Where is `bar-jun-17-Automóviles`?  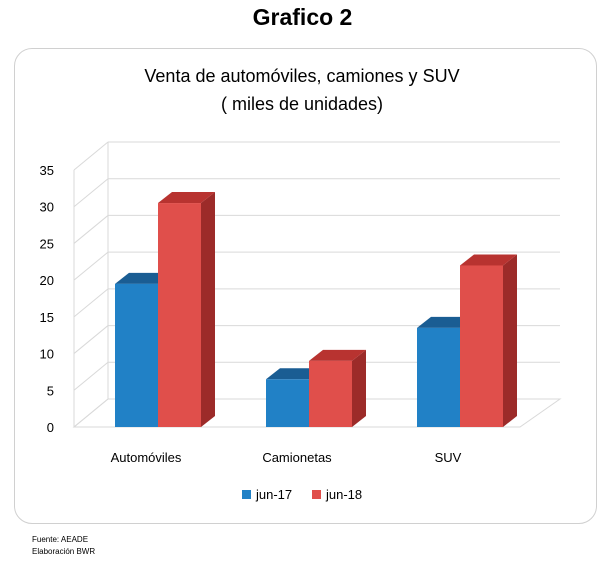 bar-jun-17-Automóviles is located at coordinates (136, 355).